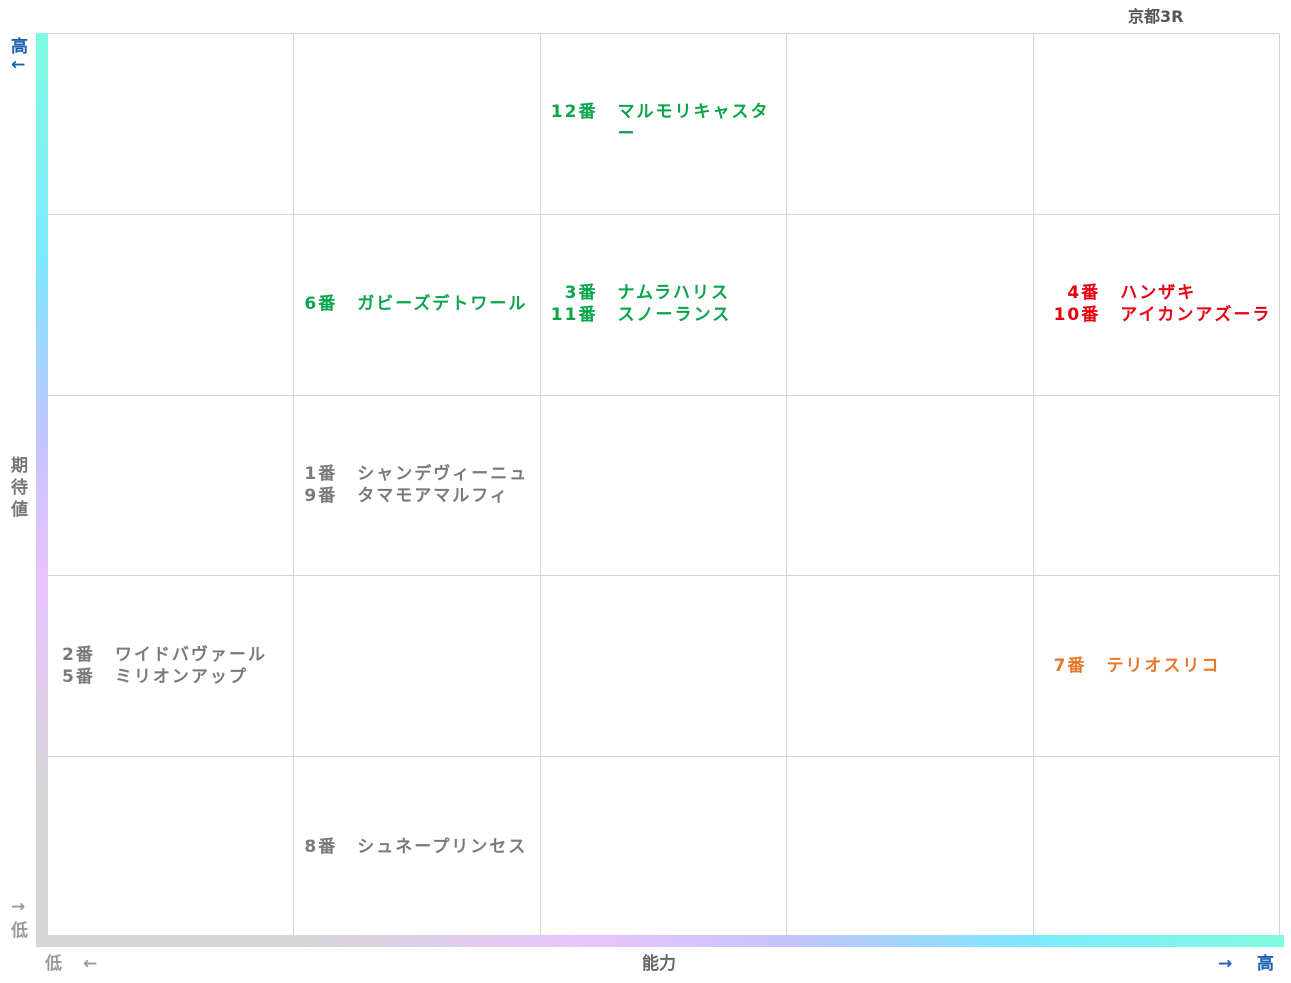 This screenshot has width=1291, height=983. I want to click on cell-r2-c1: 1番 シャンデヴィーニュ 9番 タマモアマルフィ, so click(421, 485).